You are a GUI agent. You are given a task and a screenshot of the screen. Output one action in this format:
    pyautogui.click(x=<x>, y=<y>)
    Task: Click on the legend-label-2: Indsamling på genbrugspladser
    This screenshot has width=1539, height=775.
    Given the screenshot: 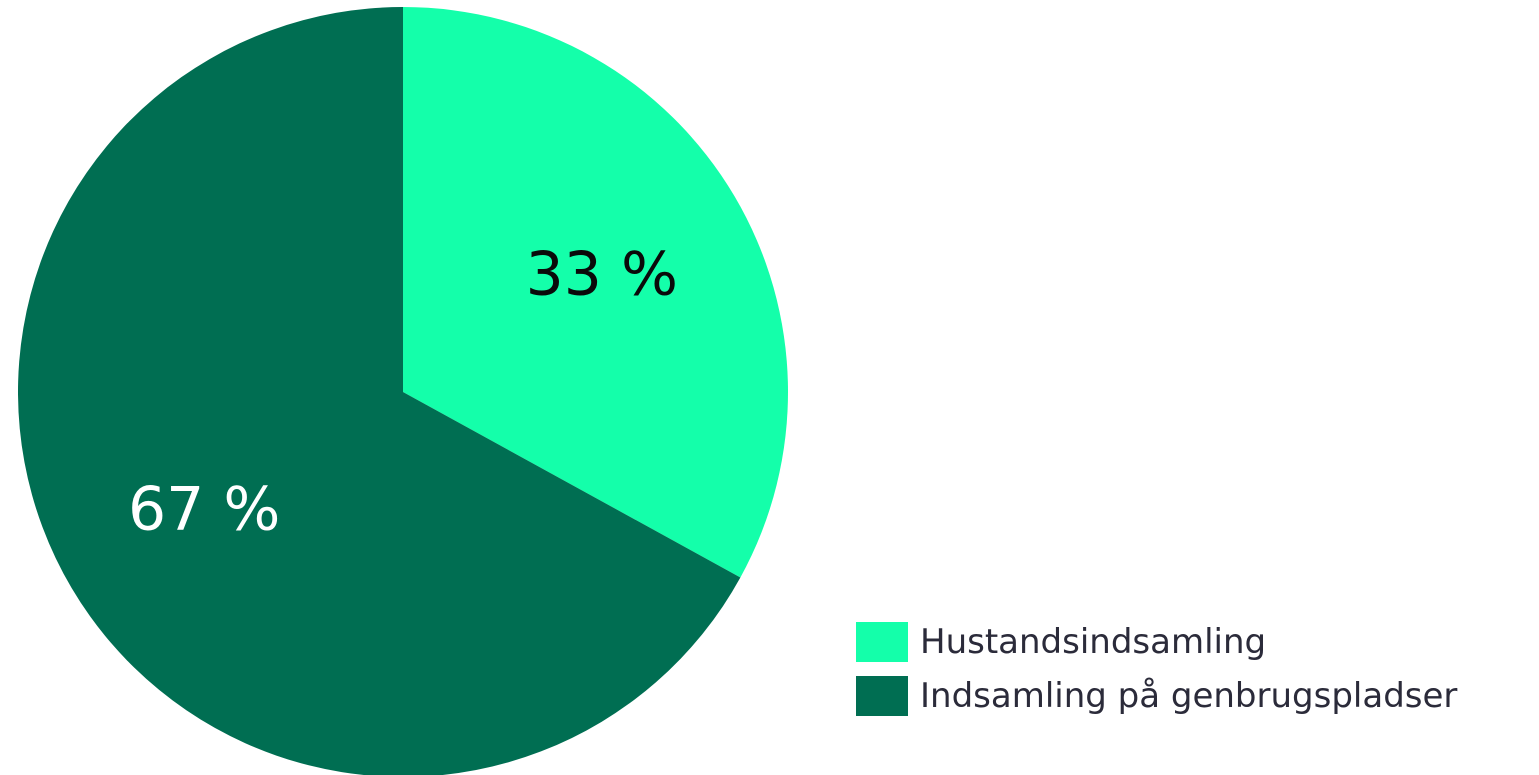 What is the action you would take?
    pyautogui.click(x=1188, y=696)
    